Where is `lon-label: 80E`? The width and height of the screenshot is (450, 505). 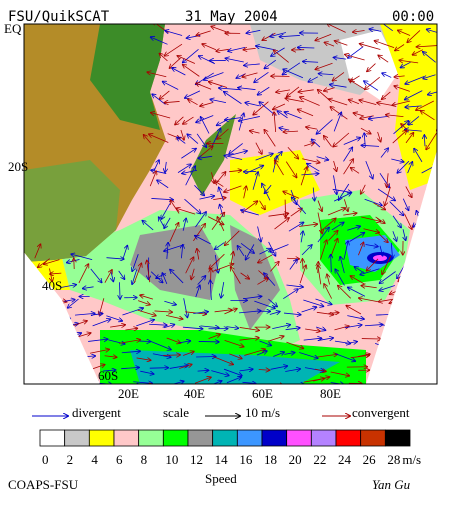
lon-label: 80E is located at coordinates (330, 393).